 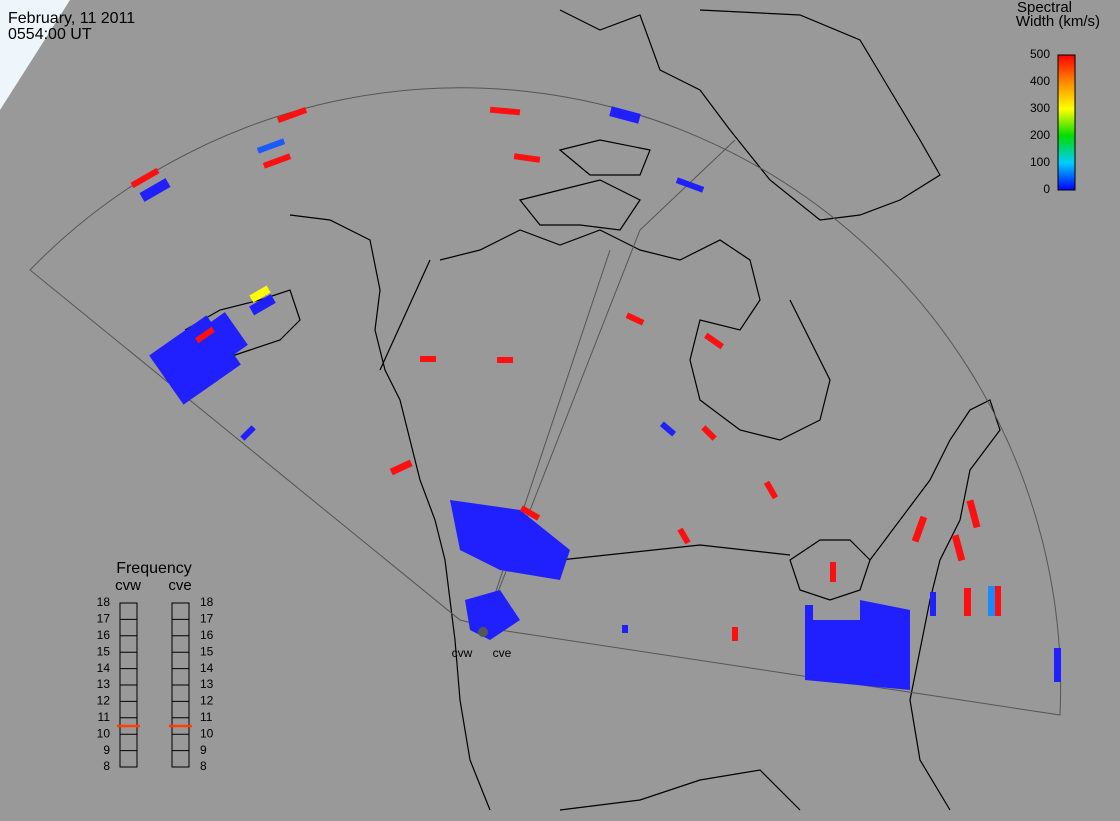 What do you see at coordinates (128, 585) in the screenshot?
I see `radar-name: cvw` at bounding box center [128, 585].